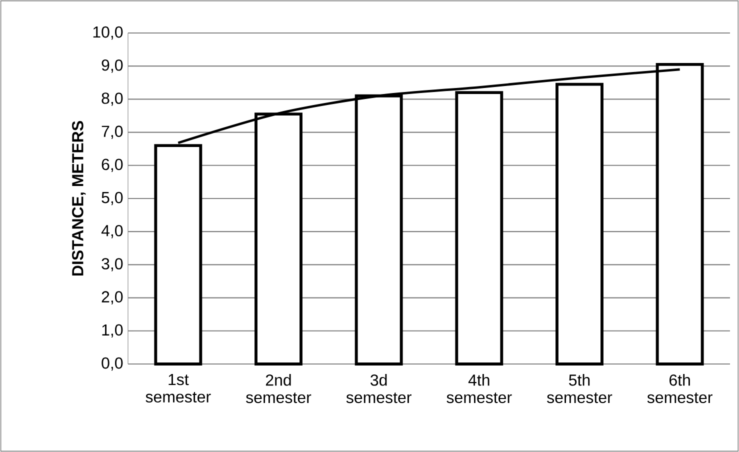 The width and height of the screenshot is (739, 452). I want to click on y-tick-label: 0,0, so click(112, 364).